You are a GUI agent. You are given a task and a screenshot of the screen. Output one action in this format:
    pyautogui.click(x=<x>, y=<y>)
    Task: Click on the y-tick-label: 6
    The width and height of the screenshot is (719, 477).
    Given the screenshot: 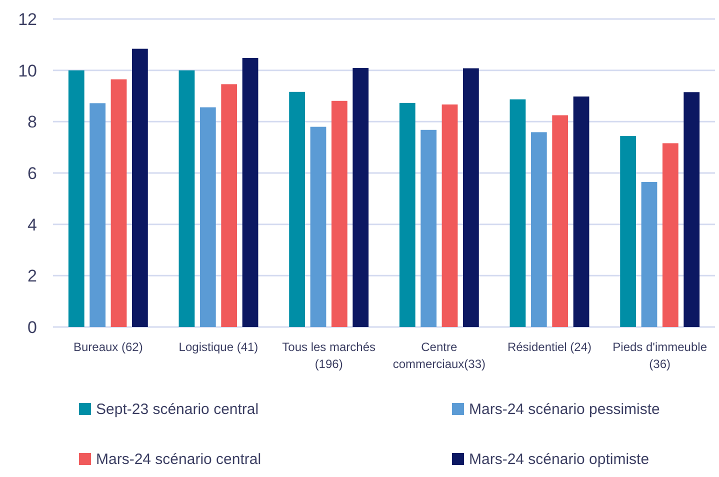 What is the action you would take?
    pyautogui.click(x=32, y=173)
    